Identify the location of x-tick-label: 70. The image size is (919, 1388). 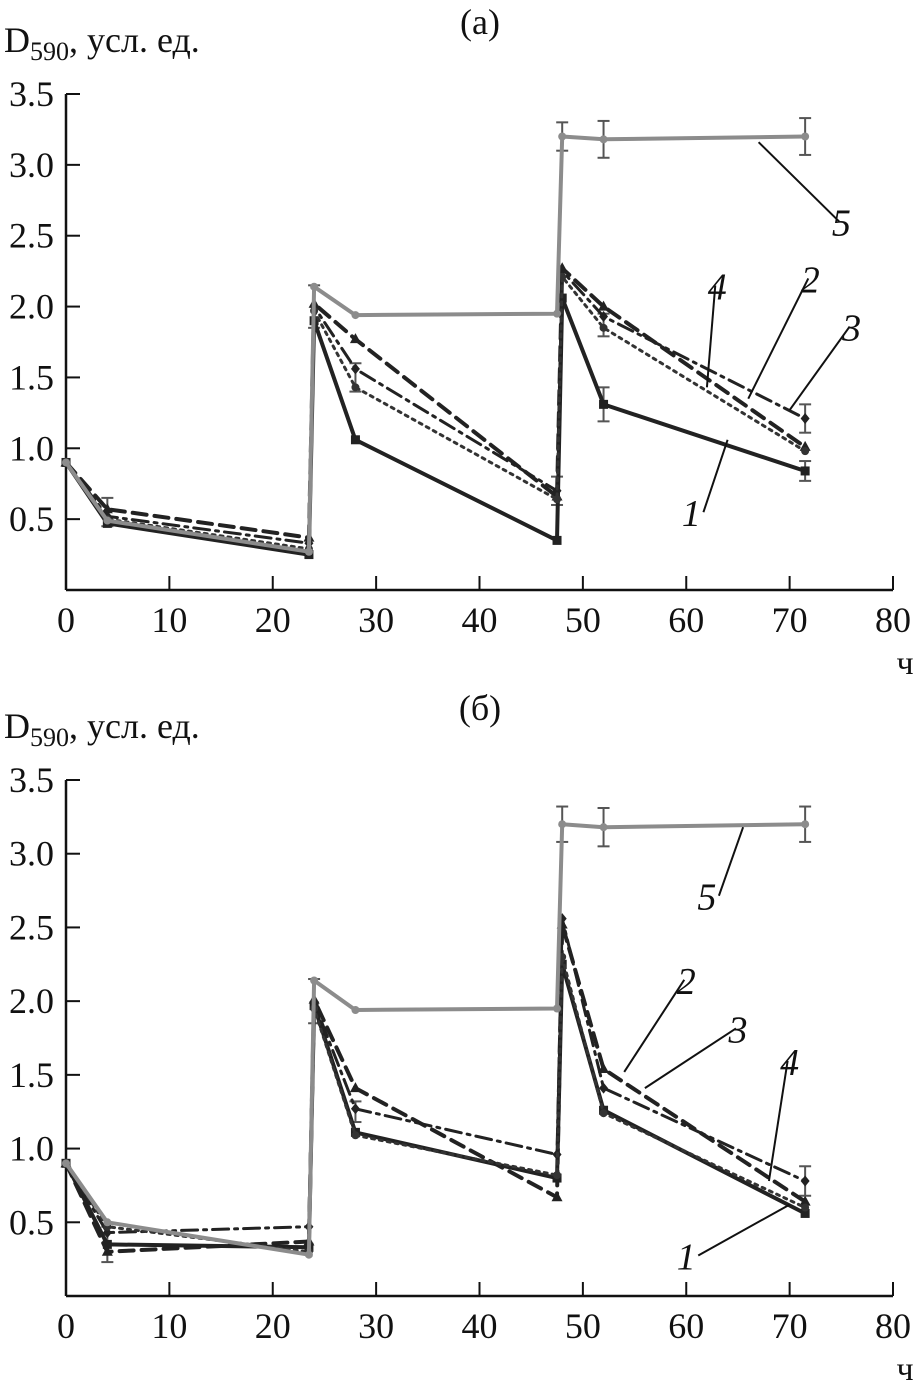
(790, 620).